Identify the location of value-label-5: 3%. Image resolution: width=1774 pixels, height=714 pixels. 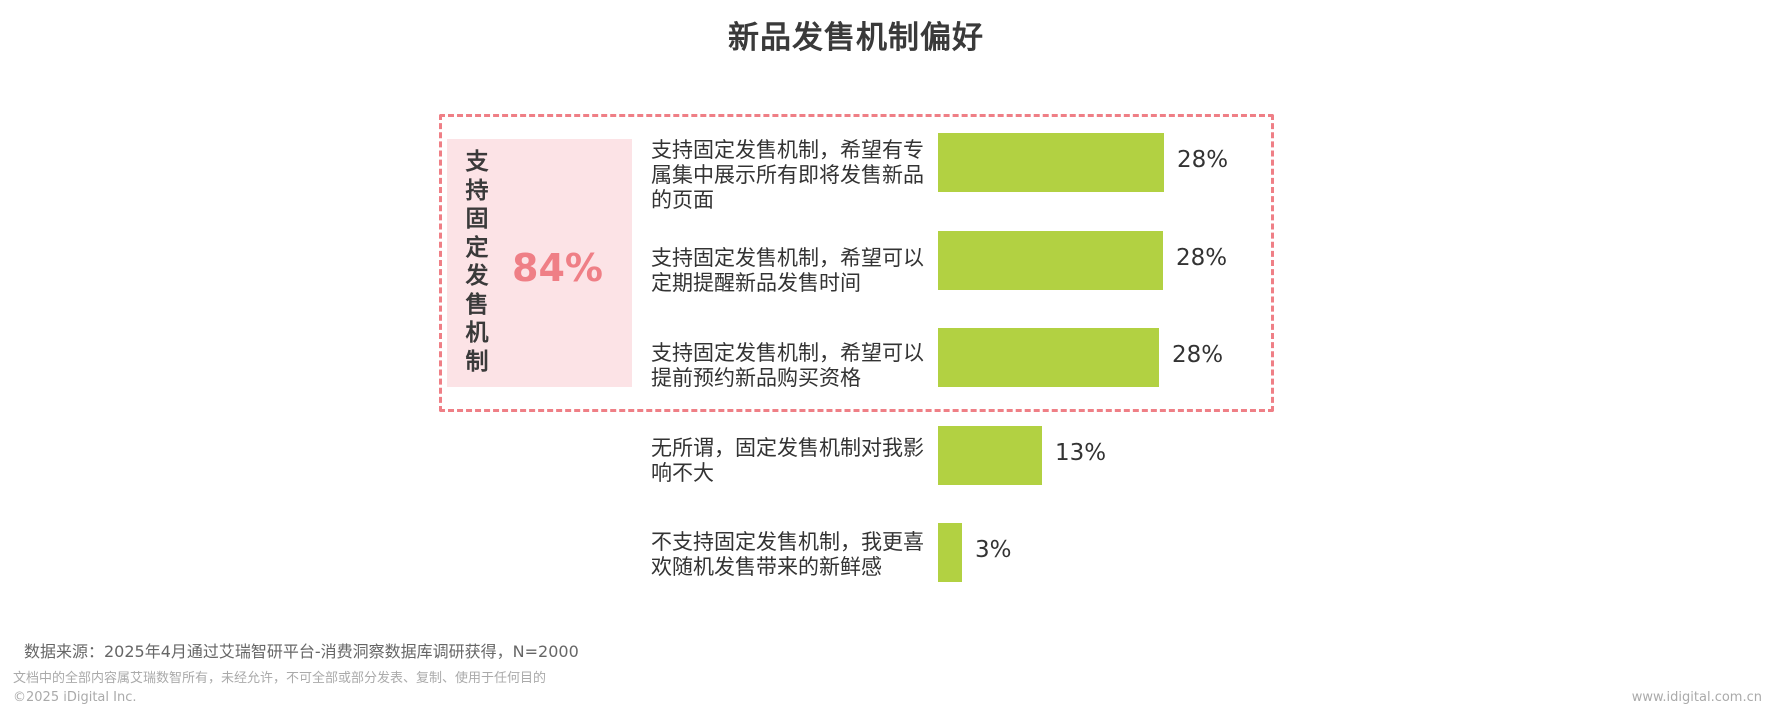
(993, 550).